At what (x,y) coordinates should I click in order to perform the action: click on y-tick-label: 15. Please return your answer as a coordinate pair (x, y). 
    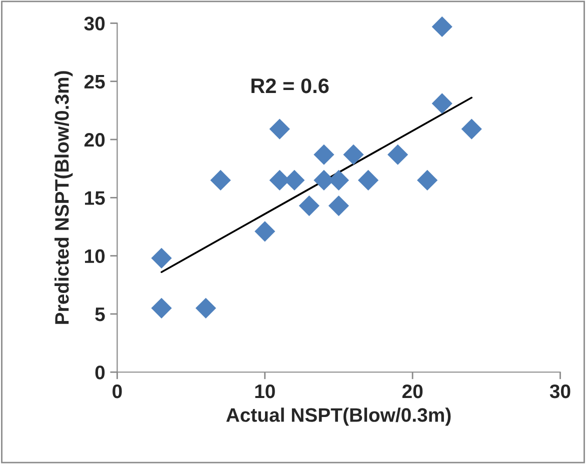
    Looking at the image, I should click on (94, 198).